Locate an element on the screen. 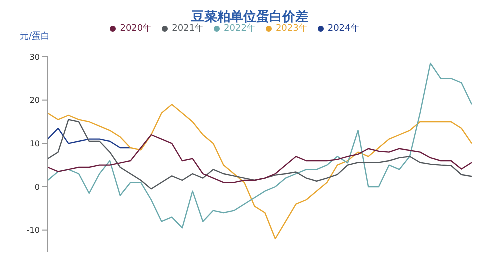 The height and width of the screenshot is (262, 500). chart-title: 豆菜粕单位蛋白价差 is located at coordinates (250, 17).